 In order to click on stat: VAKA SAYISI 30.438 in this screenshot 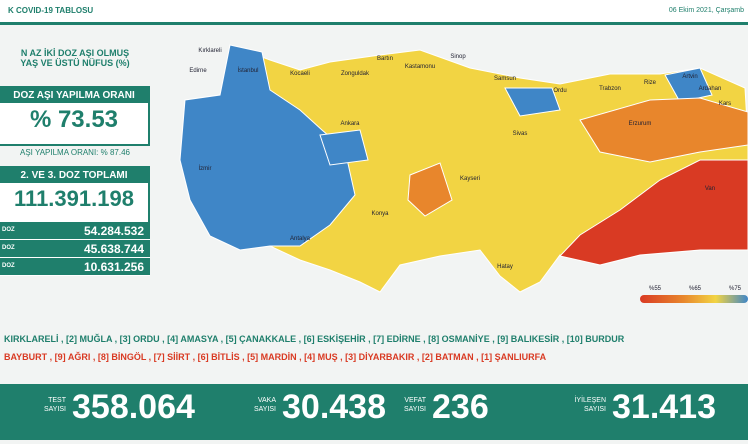, I will do `click(325, 411)`.